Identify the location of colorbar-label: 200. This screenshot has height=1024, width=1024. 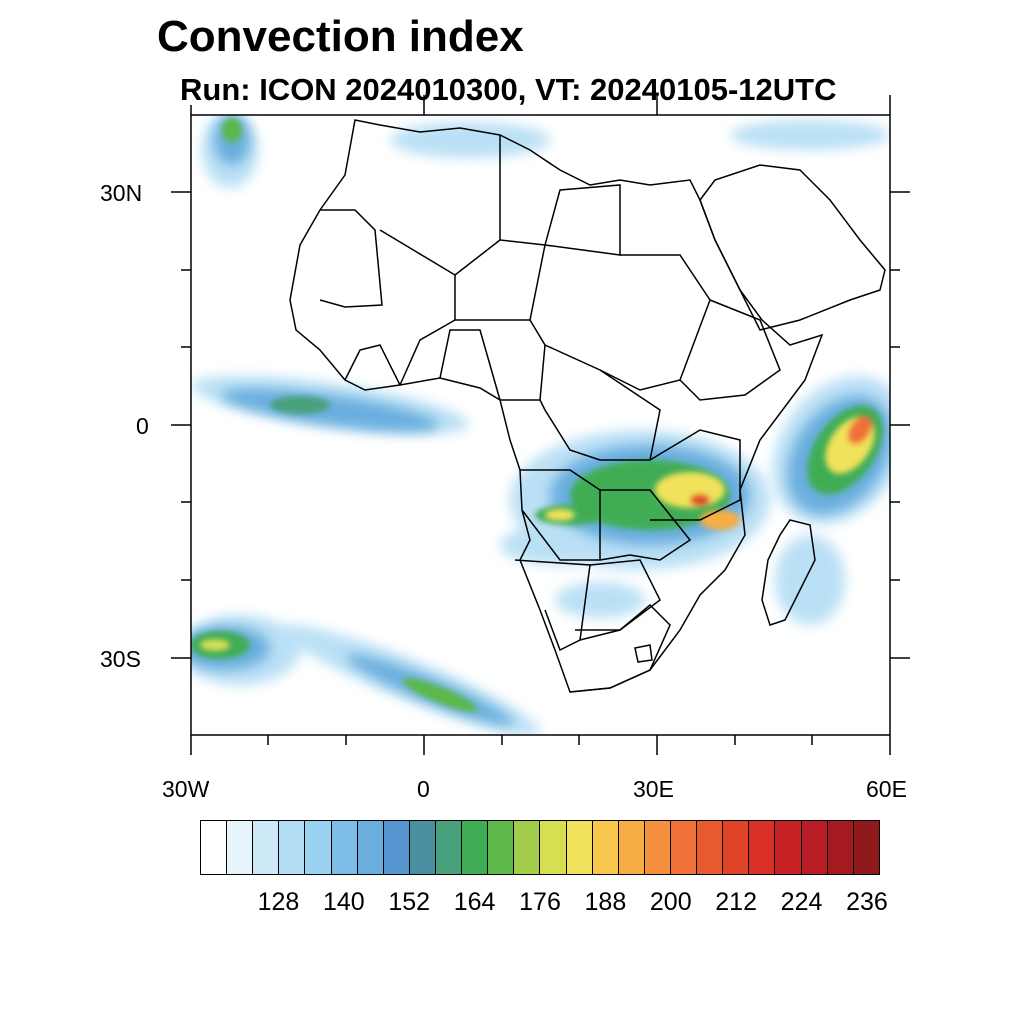
(670, 902).